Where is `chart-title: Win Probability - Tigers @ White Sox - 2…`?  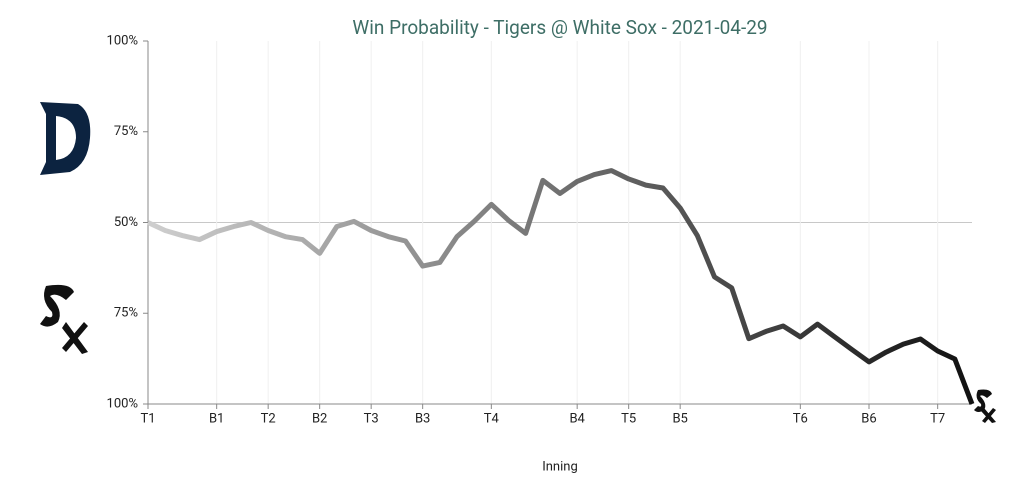 chart-title: Win Probability - Tigers @ White Sox - 2… is located at coordinates (559, 27).